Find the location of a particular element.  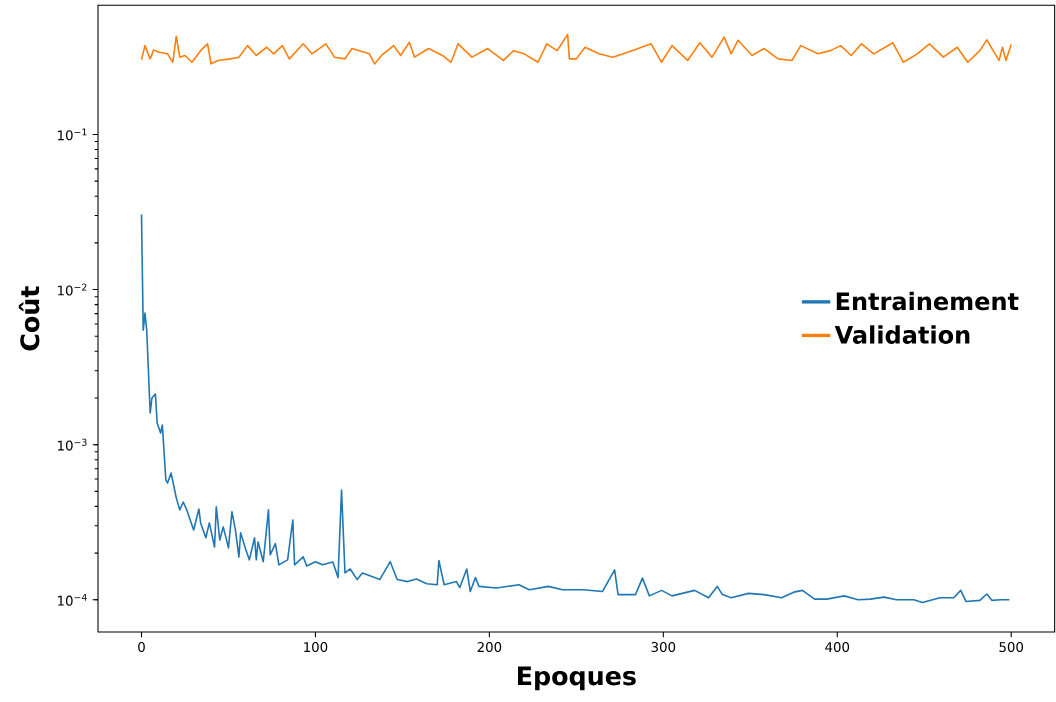

x-tick-label: 200 is located at coordinates (489, 647).